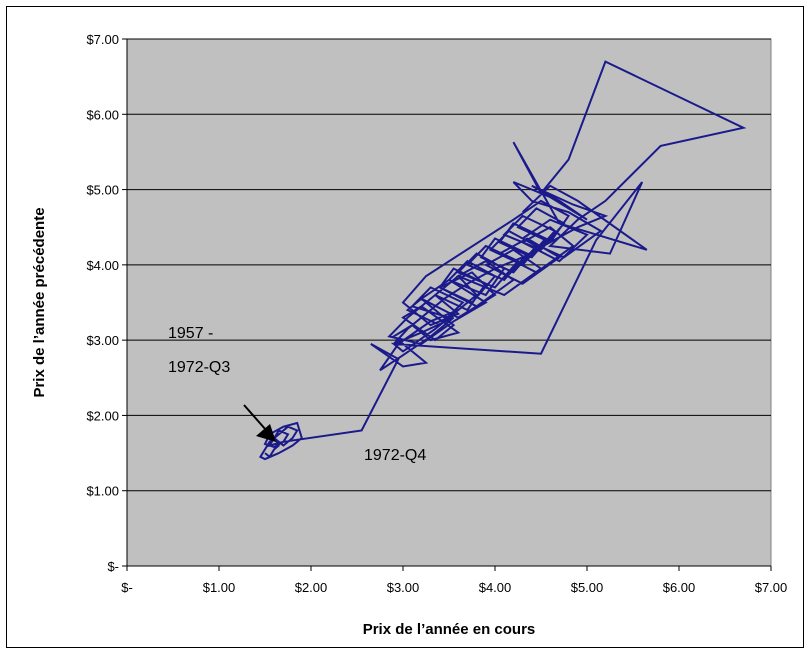 The image size is (812, 652). I want to click on y-tick-label-6: $6.00, so click(102, 114).